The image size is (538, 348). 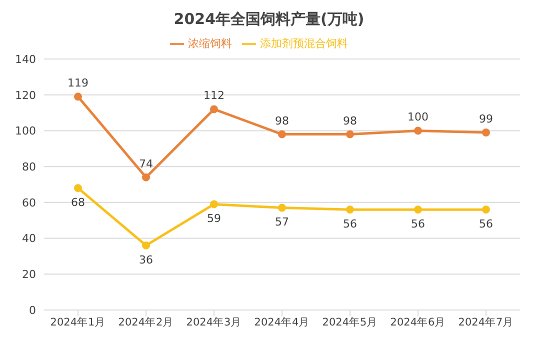 I want to click on chart-title: 2024年全国饲料产量(万吨), so click(x=269, y=19).